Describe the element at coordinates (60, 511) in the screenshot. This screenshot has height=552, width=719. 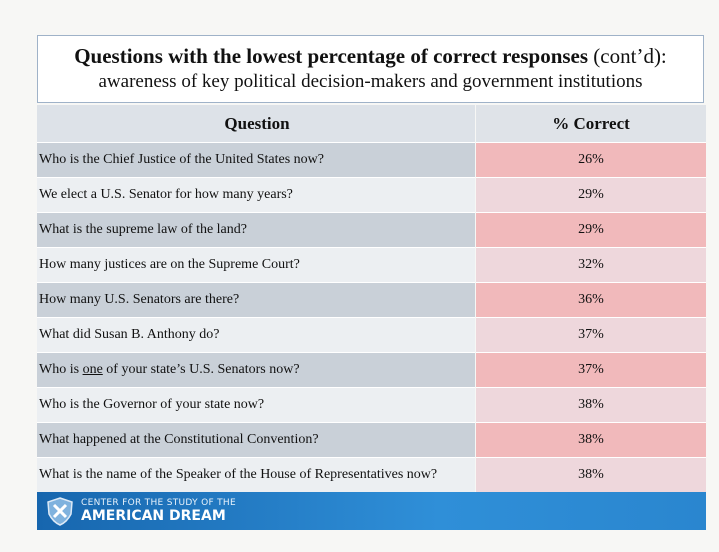
I see `logo` at that location.